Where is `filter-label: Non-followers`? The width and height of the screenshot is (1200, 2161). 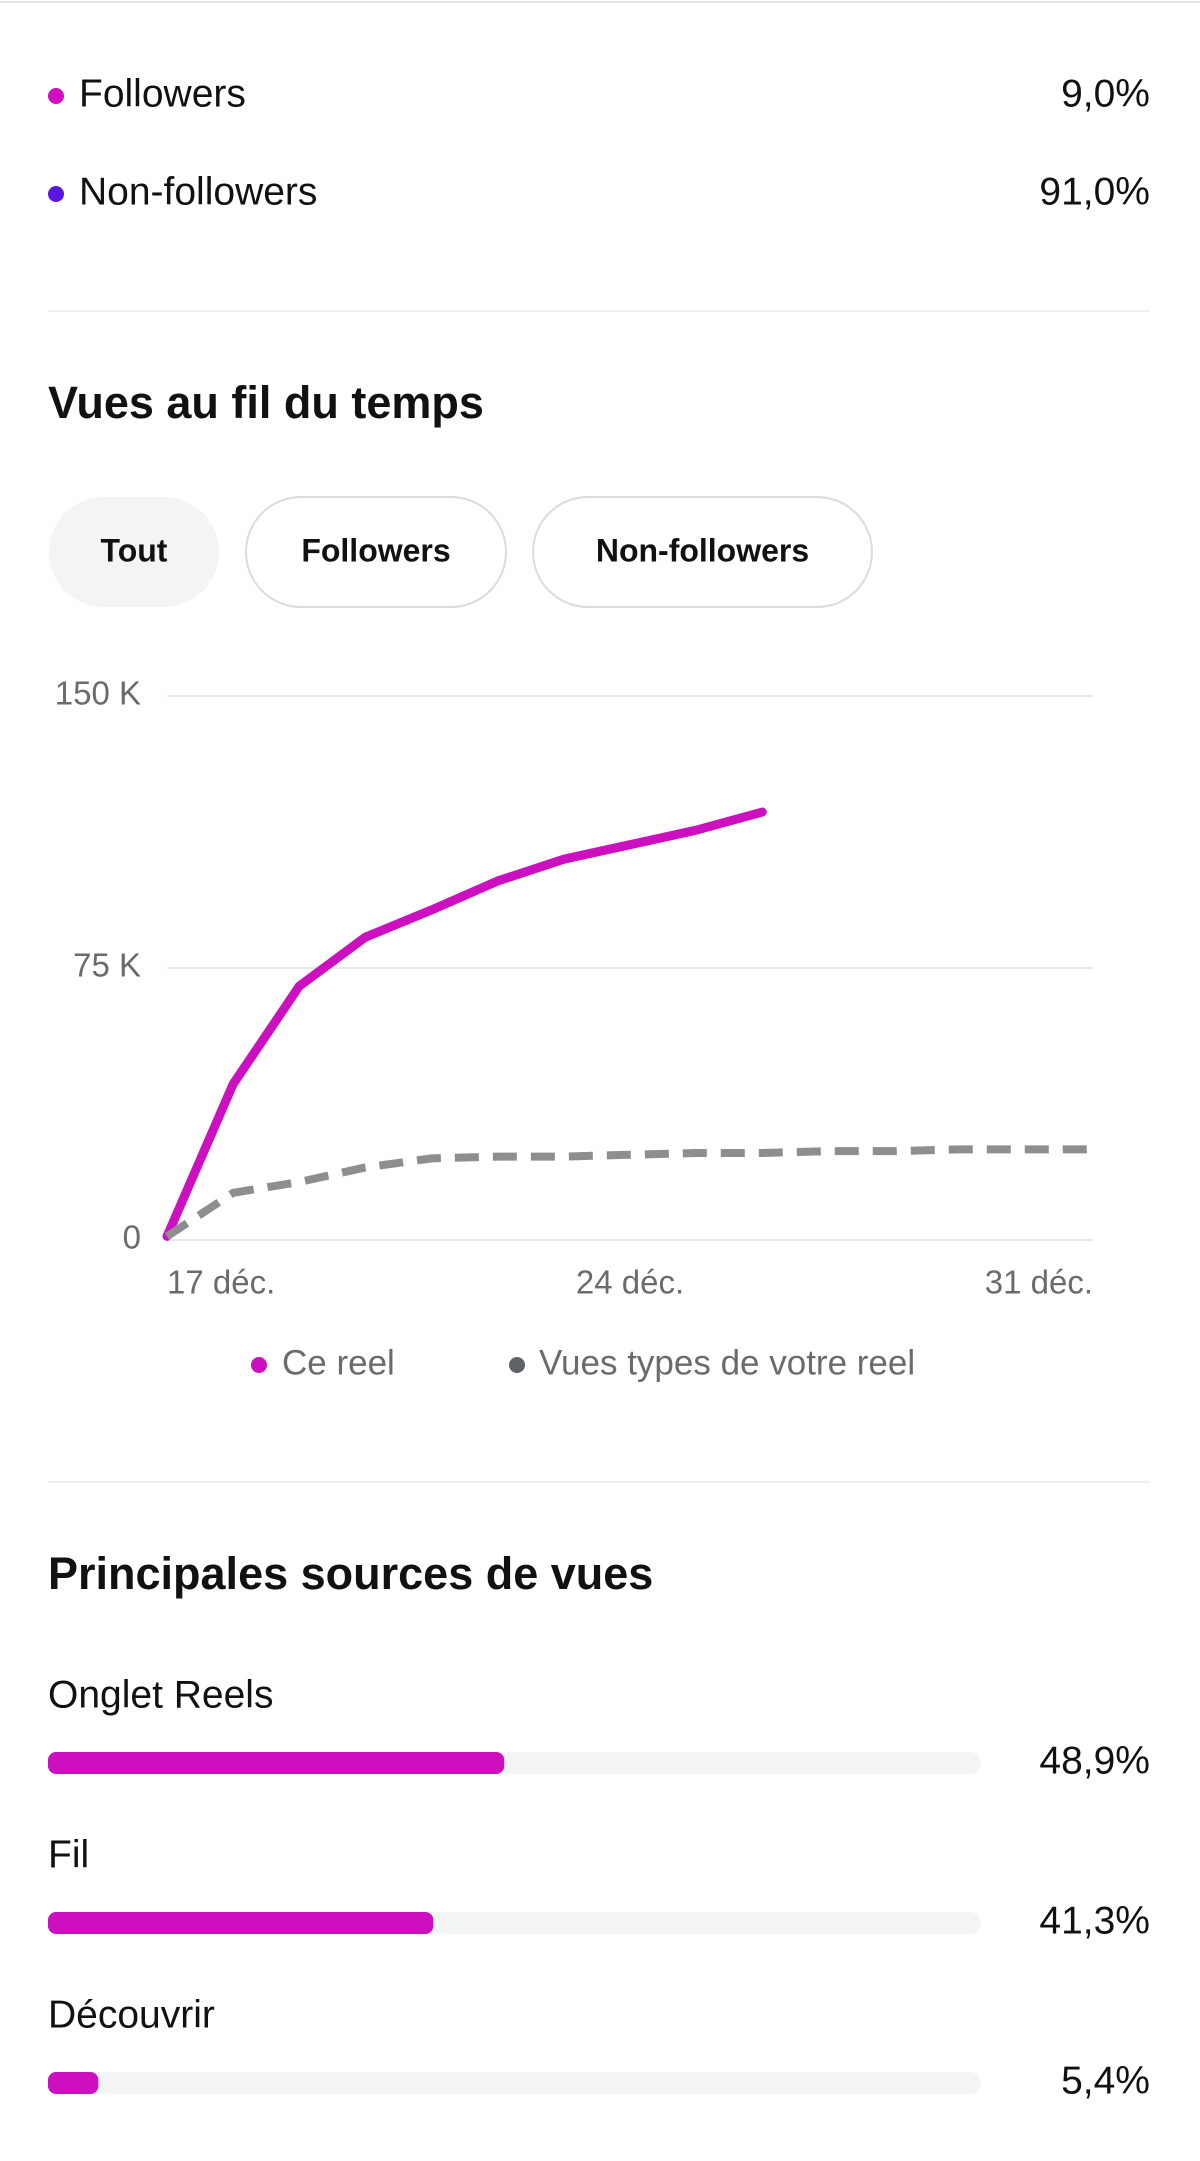
filter-label: Non-followers is located at coordinates (702, 550).